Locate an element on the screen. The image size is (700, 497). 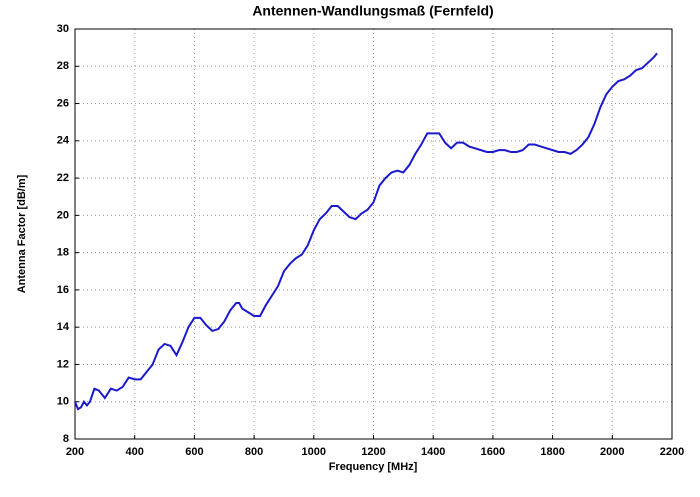
y-tick-label: 30 is located at coordinates (63, 29).